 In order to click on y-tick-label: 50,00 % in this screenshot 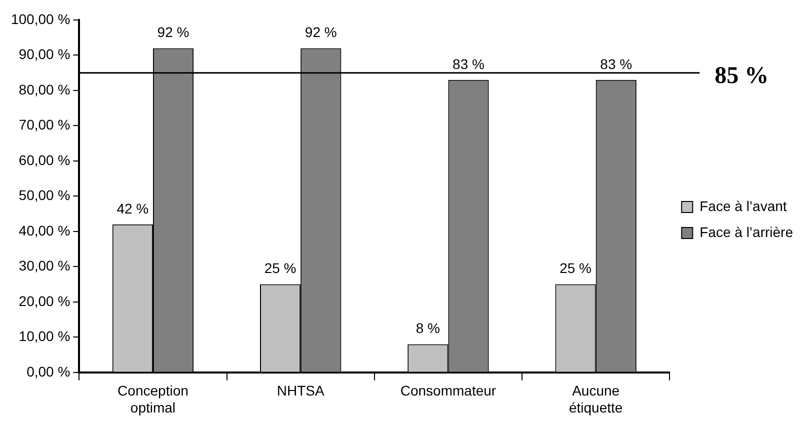, I will do `click(44, 195)`.